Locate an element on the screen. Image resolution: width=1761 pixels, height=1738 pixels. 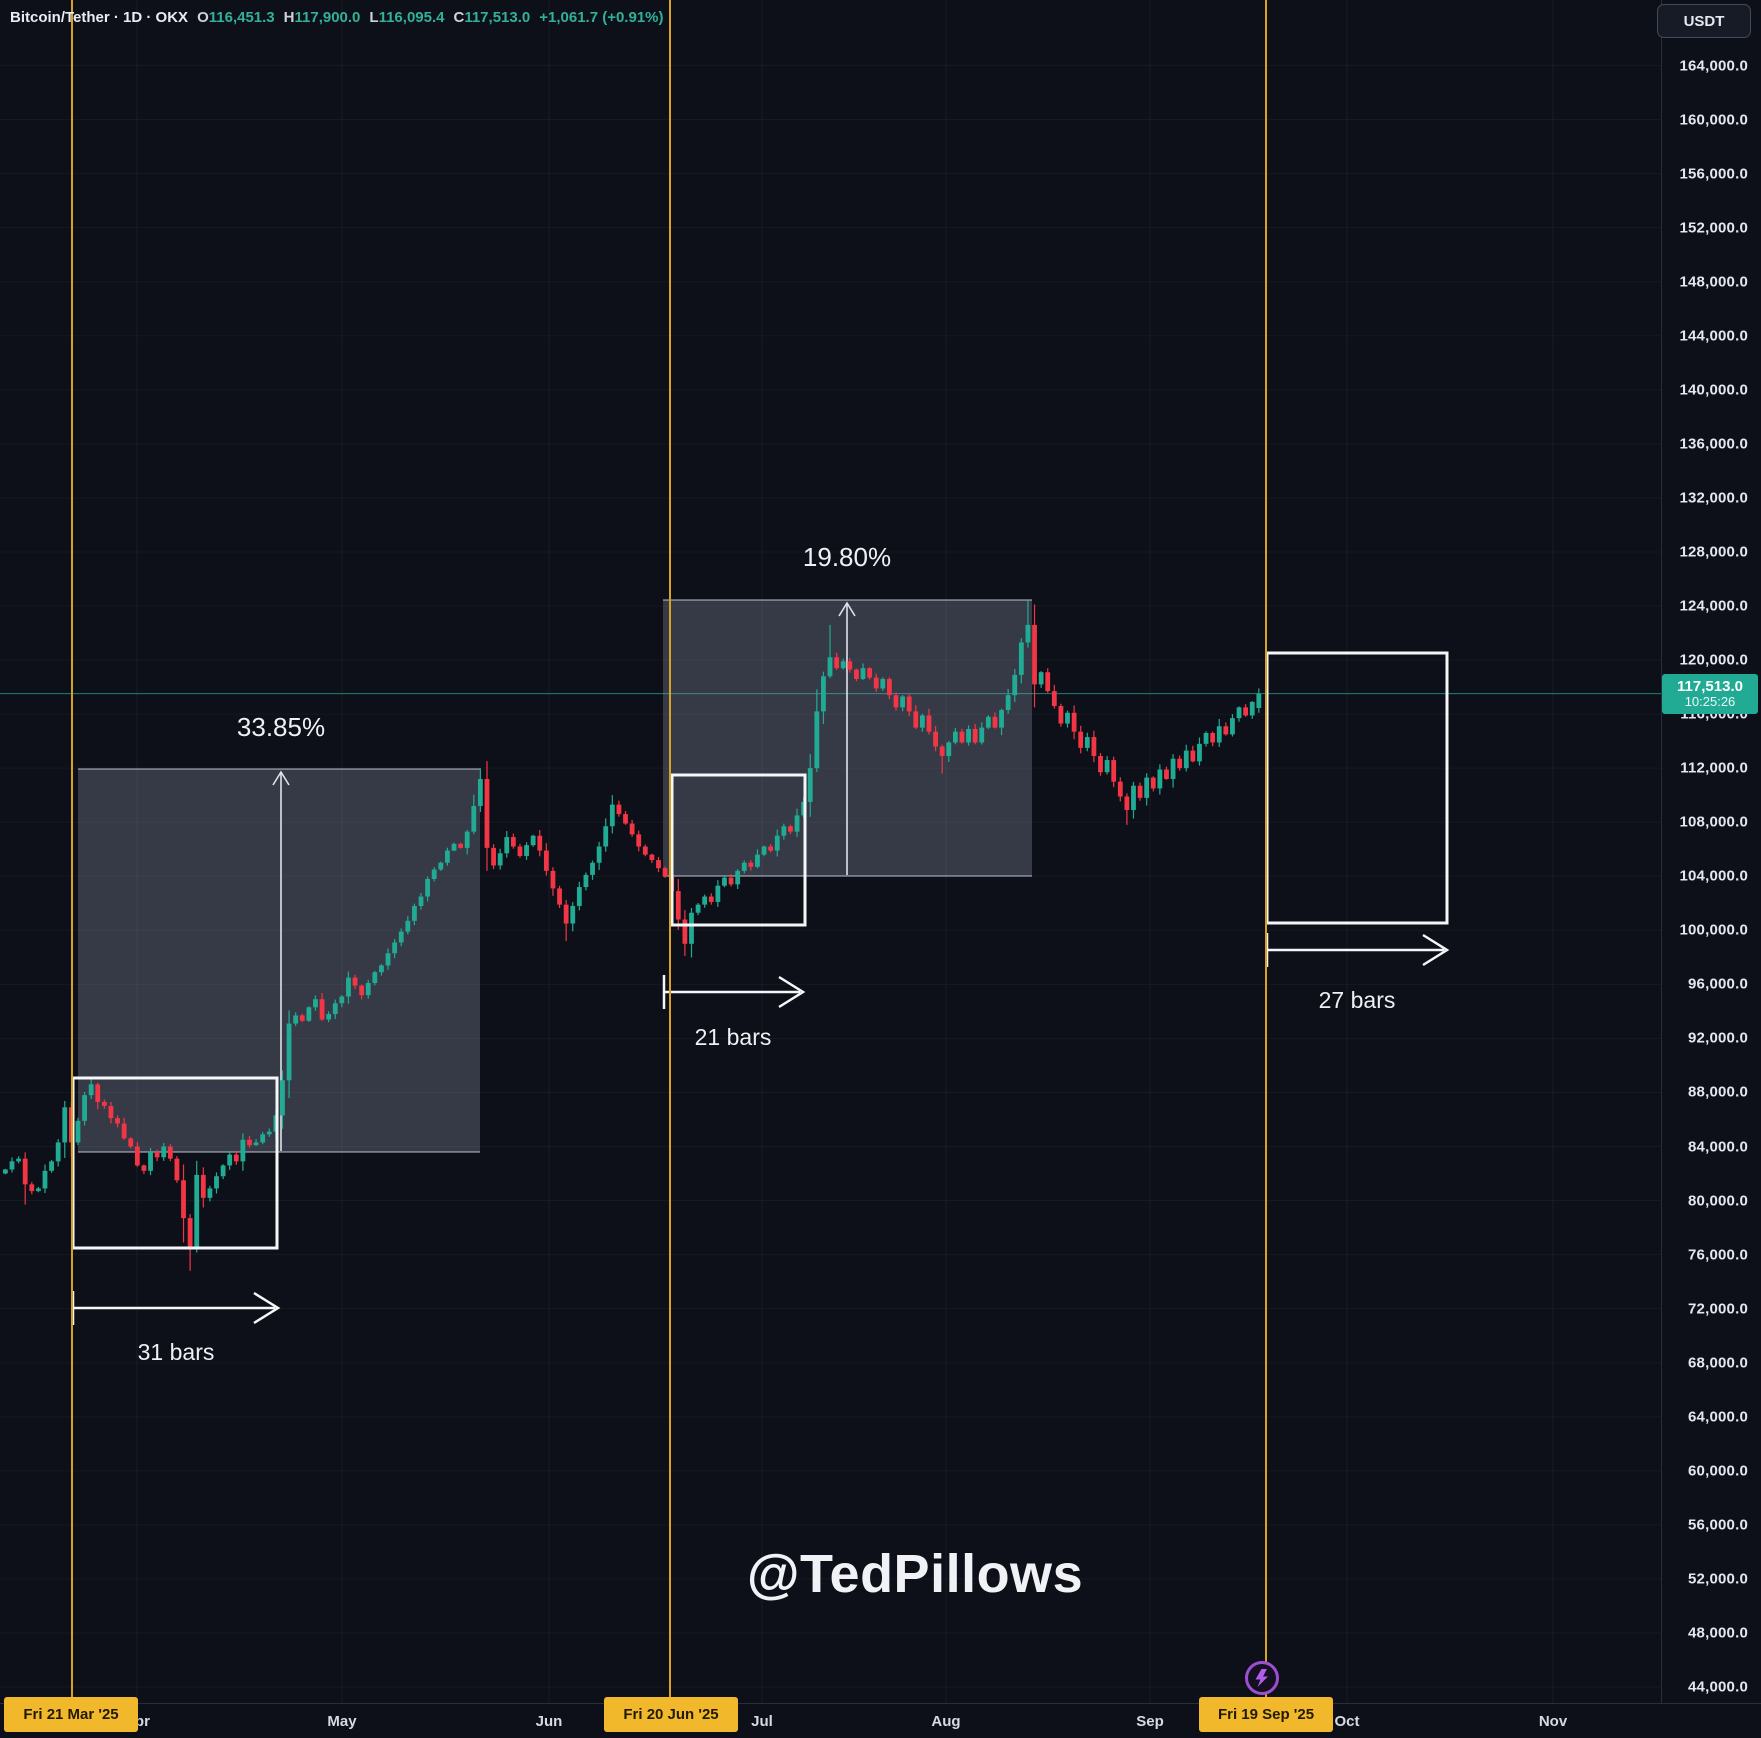
price-axis-tick: 92,000.0 is located at coordinates (1718, 1038).